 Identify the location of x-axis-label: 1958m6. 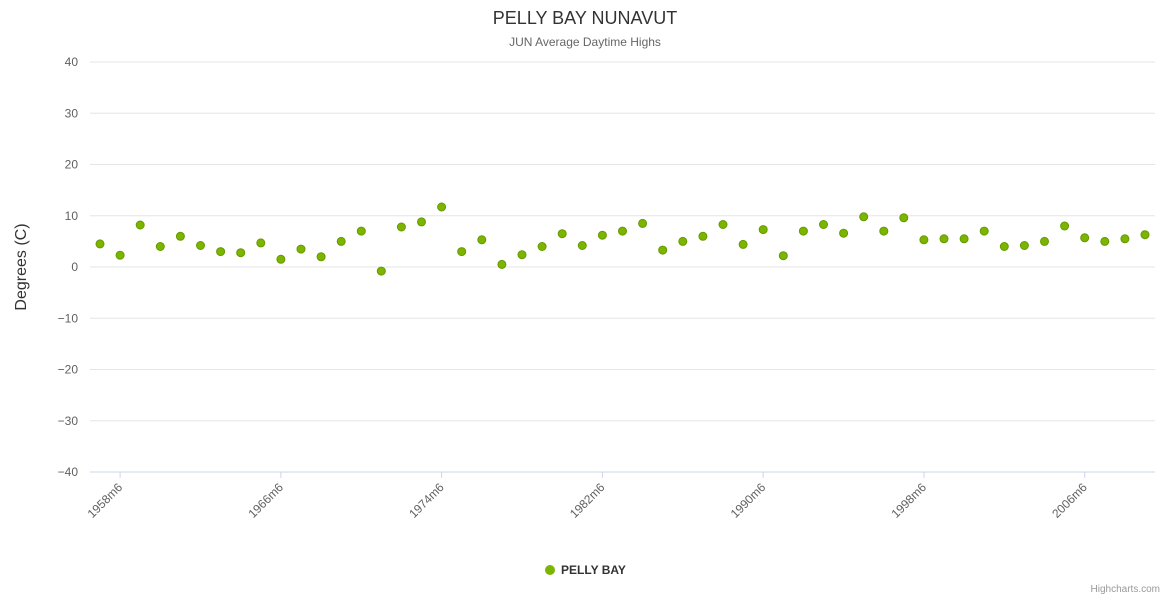
(105, 500).